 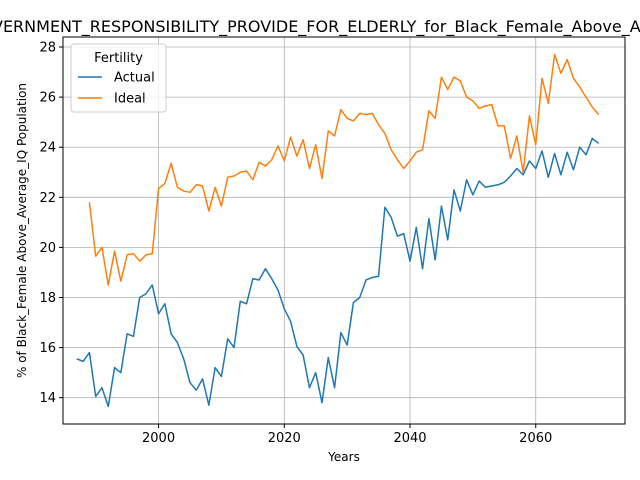 What do you see at coordinates (343, 457) in the screenshot?
I see `x-axis-label: Years` at bounding box center [343, 457].